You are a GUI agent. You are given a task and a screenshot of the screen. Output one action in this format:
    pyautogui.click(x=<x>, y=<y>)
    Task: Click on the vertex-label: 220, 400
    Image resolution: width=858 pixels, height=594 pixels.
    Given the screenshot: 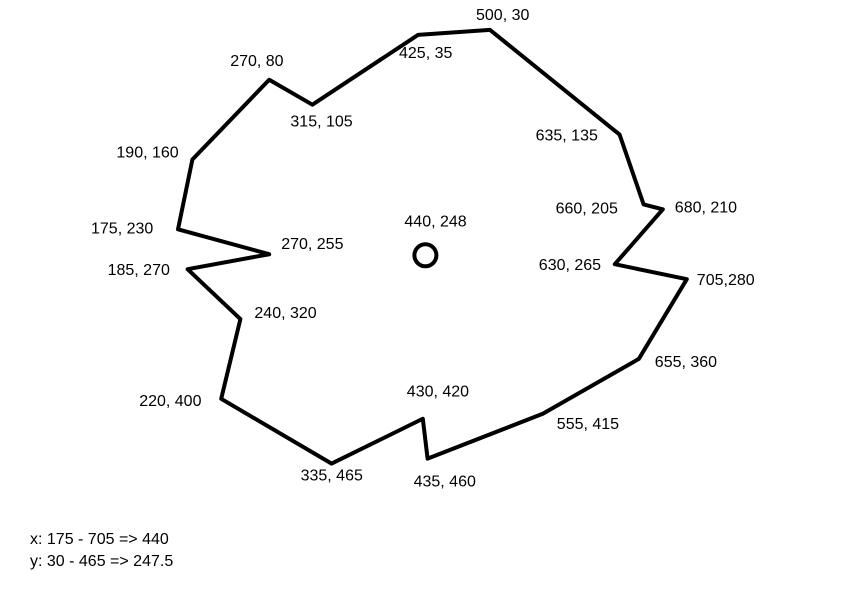 What is the action you would take?
    pyautogui.click(x=170, y=401)
    